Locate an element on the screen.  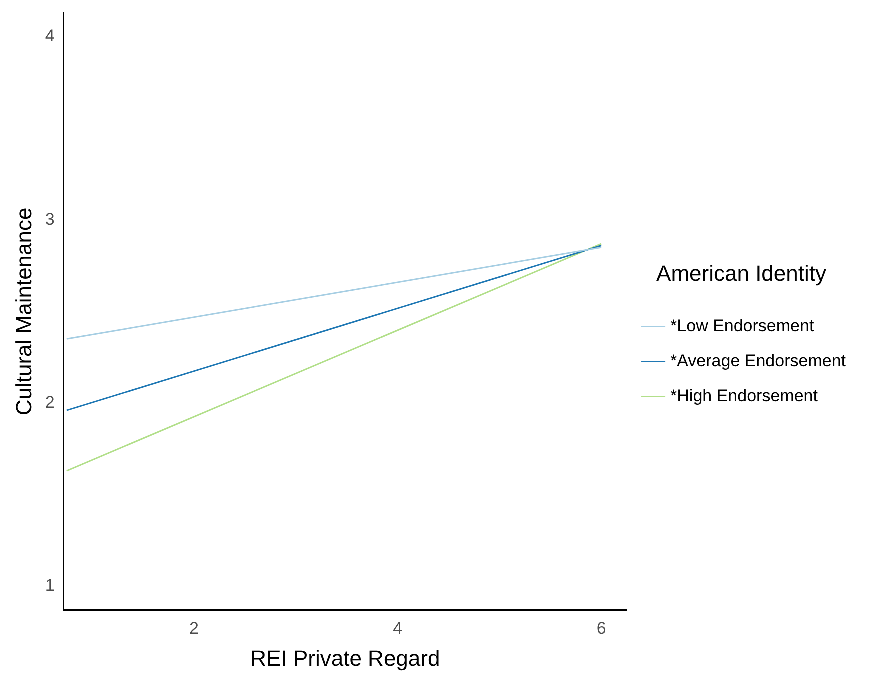
x-tick-label: 4 is located at coordinates (398, 628).